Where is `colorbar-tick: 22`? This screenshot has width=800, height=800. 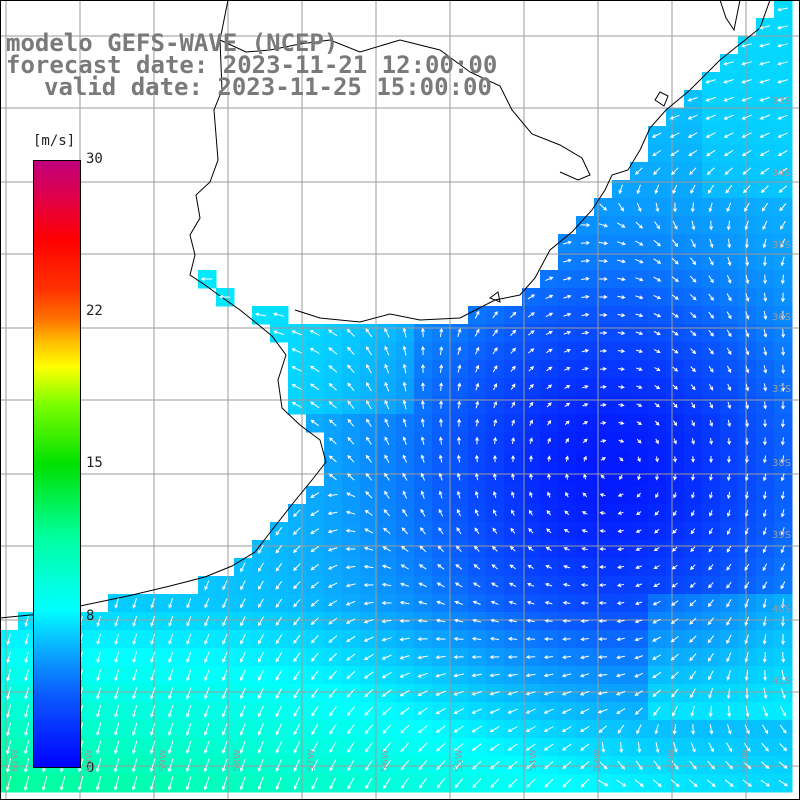 colorbar-tick: 22 is located at coordinates (94, 311).